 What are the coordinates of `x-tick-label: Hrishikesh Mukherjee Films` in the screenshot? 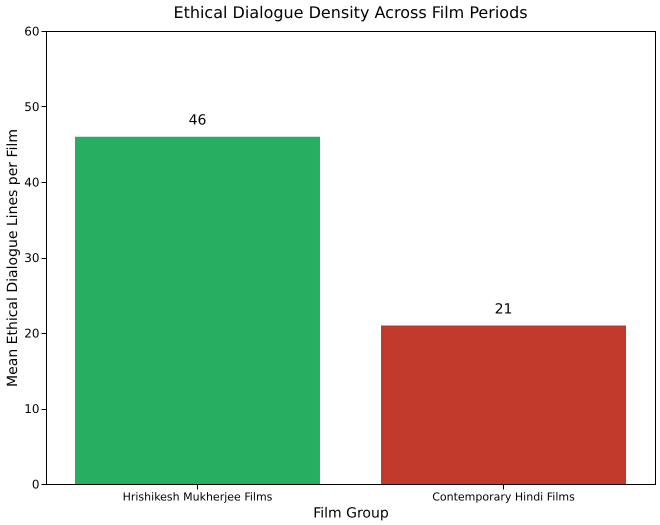 It's located at (197, 497).